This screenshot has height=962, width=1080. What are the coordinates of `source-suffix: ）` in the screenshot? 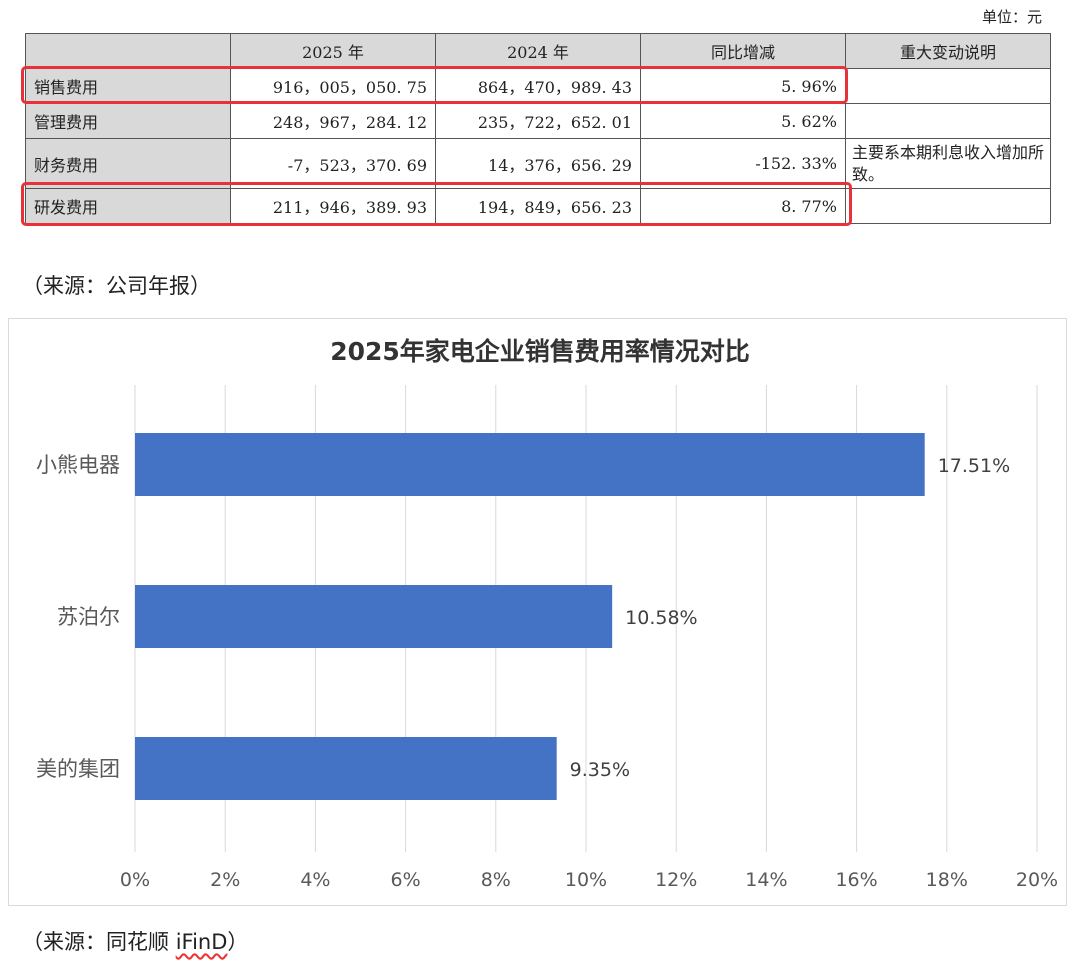 It's located at (238, 942).